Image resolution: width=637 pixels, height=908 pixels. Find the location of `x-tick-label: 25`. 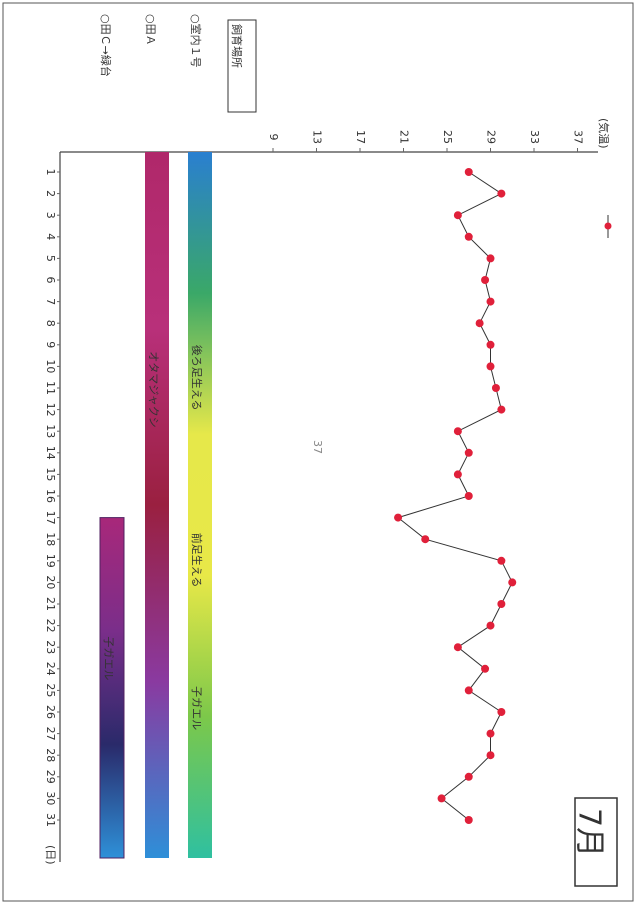

x-tick-label: 25 is located at coordinates (50, 690).